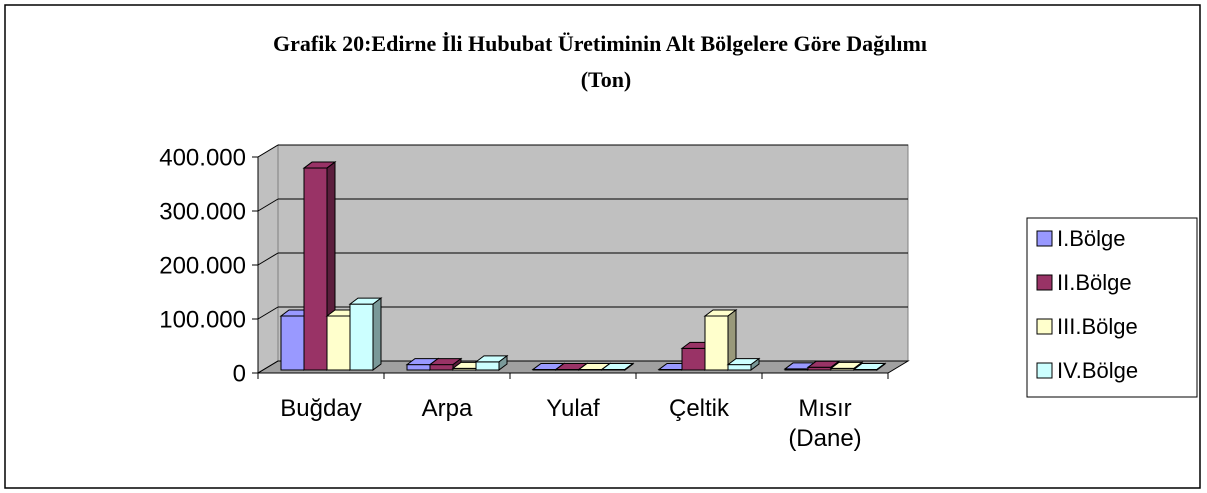  I want to click on x-tick-label: Çeltik, so click(698, 408).